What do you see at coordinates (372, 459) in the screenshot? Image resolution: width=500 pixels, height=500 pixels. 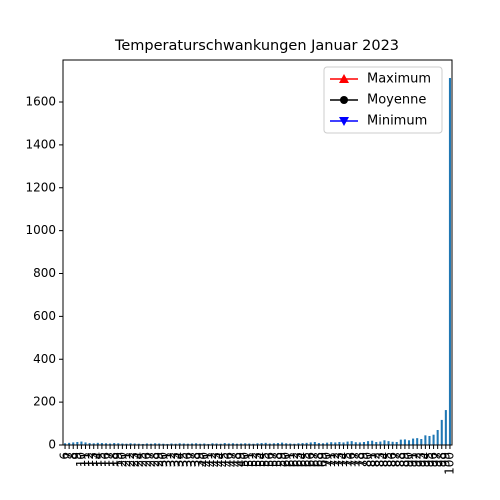 I see `x-tick-label: 81` at bounding box center [372, 459].